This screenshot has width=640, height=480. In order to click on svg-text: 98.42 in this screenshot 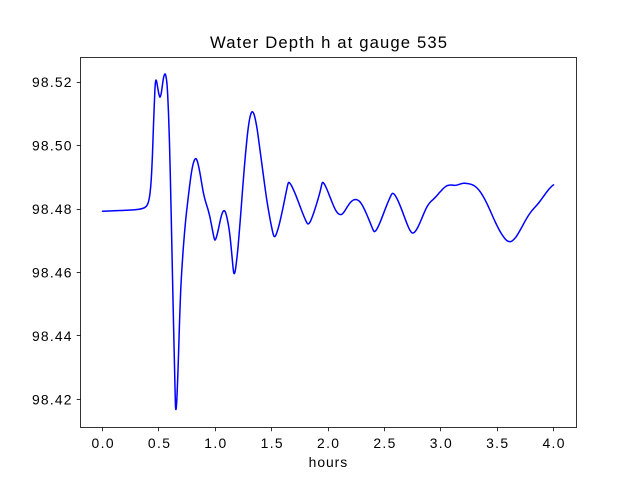, I will do `click(52, 399)`.